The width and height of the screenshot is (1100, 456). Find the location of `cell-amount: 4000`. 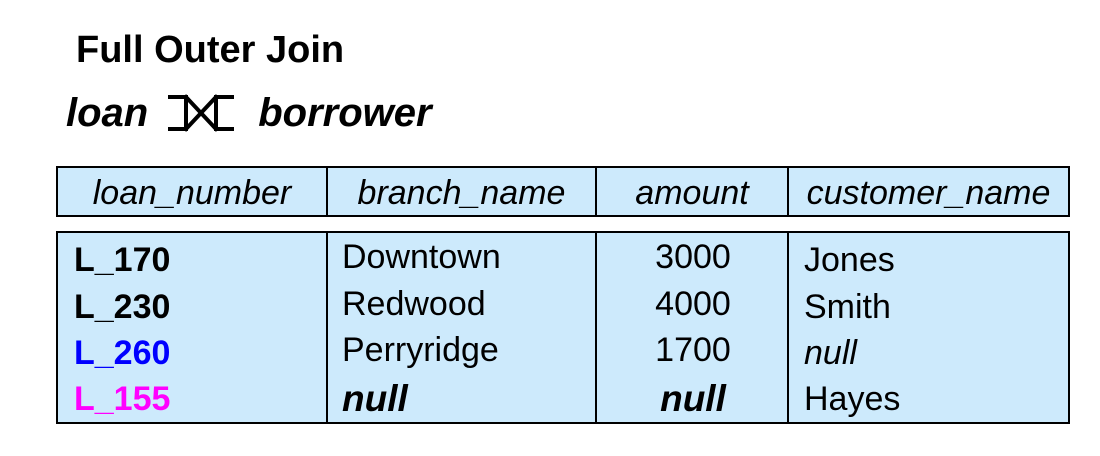

cell-amount: 4000 is located at coordinates (693, 304).